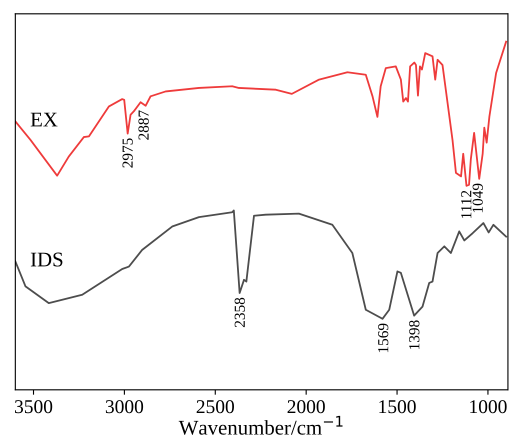  What do you see at coordinates (466, 204) in the screenshot?
I see `annotation: 1112` at bounding box center [466, 204].